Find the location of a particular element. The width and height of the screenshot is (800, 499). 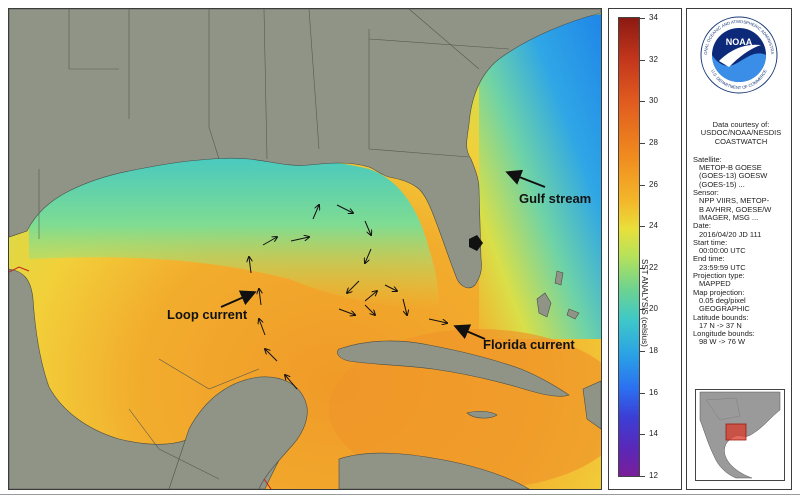

cuba-land is located at coordinates (453, 368).